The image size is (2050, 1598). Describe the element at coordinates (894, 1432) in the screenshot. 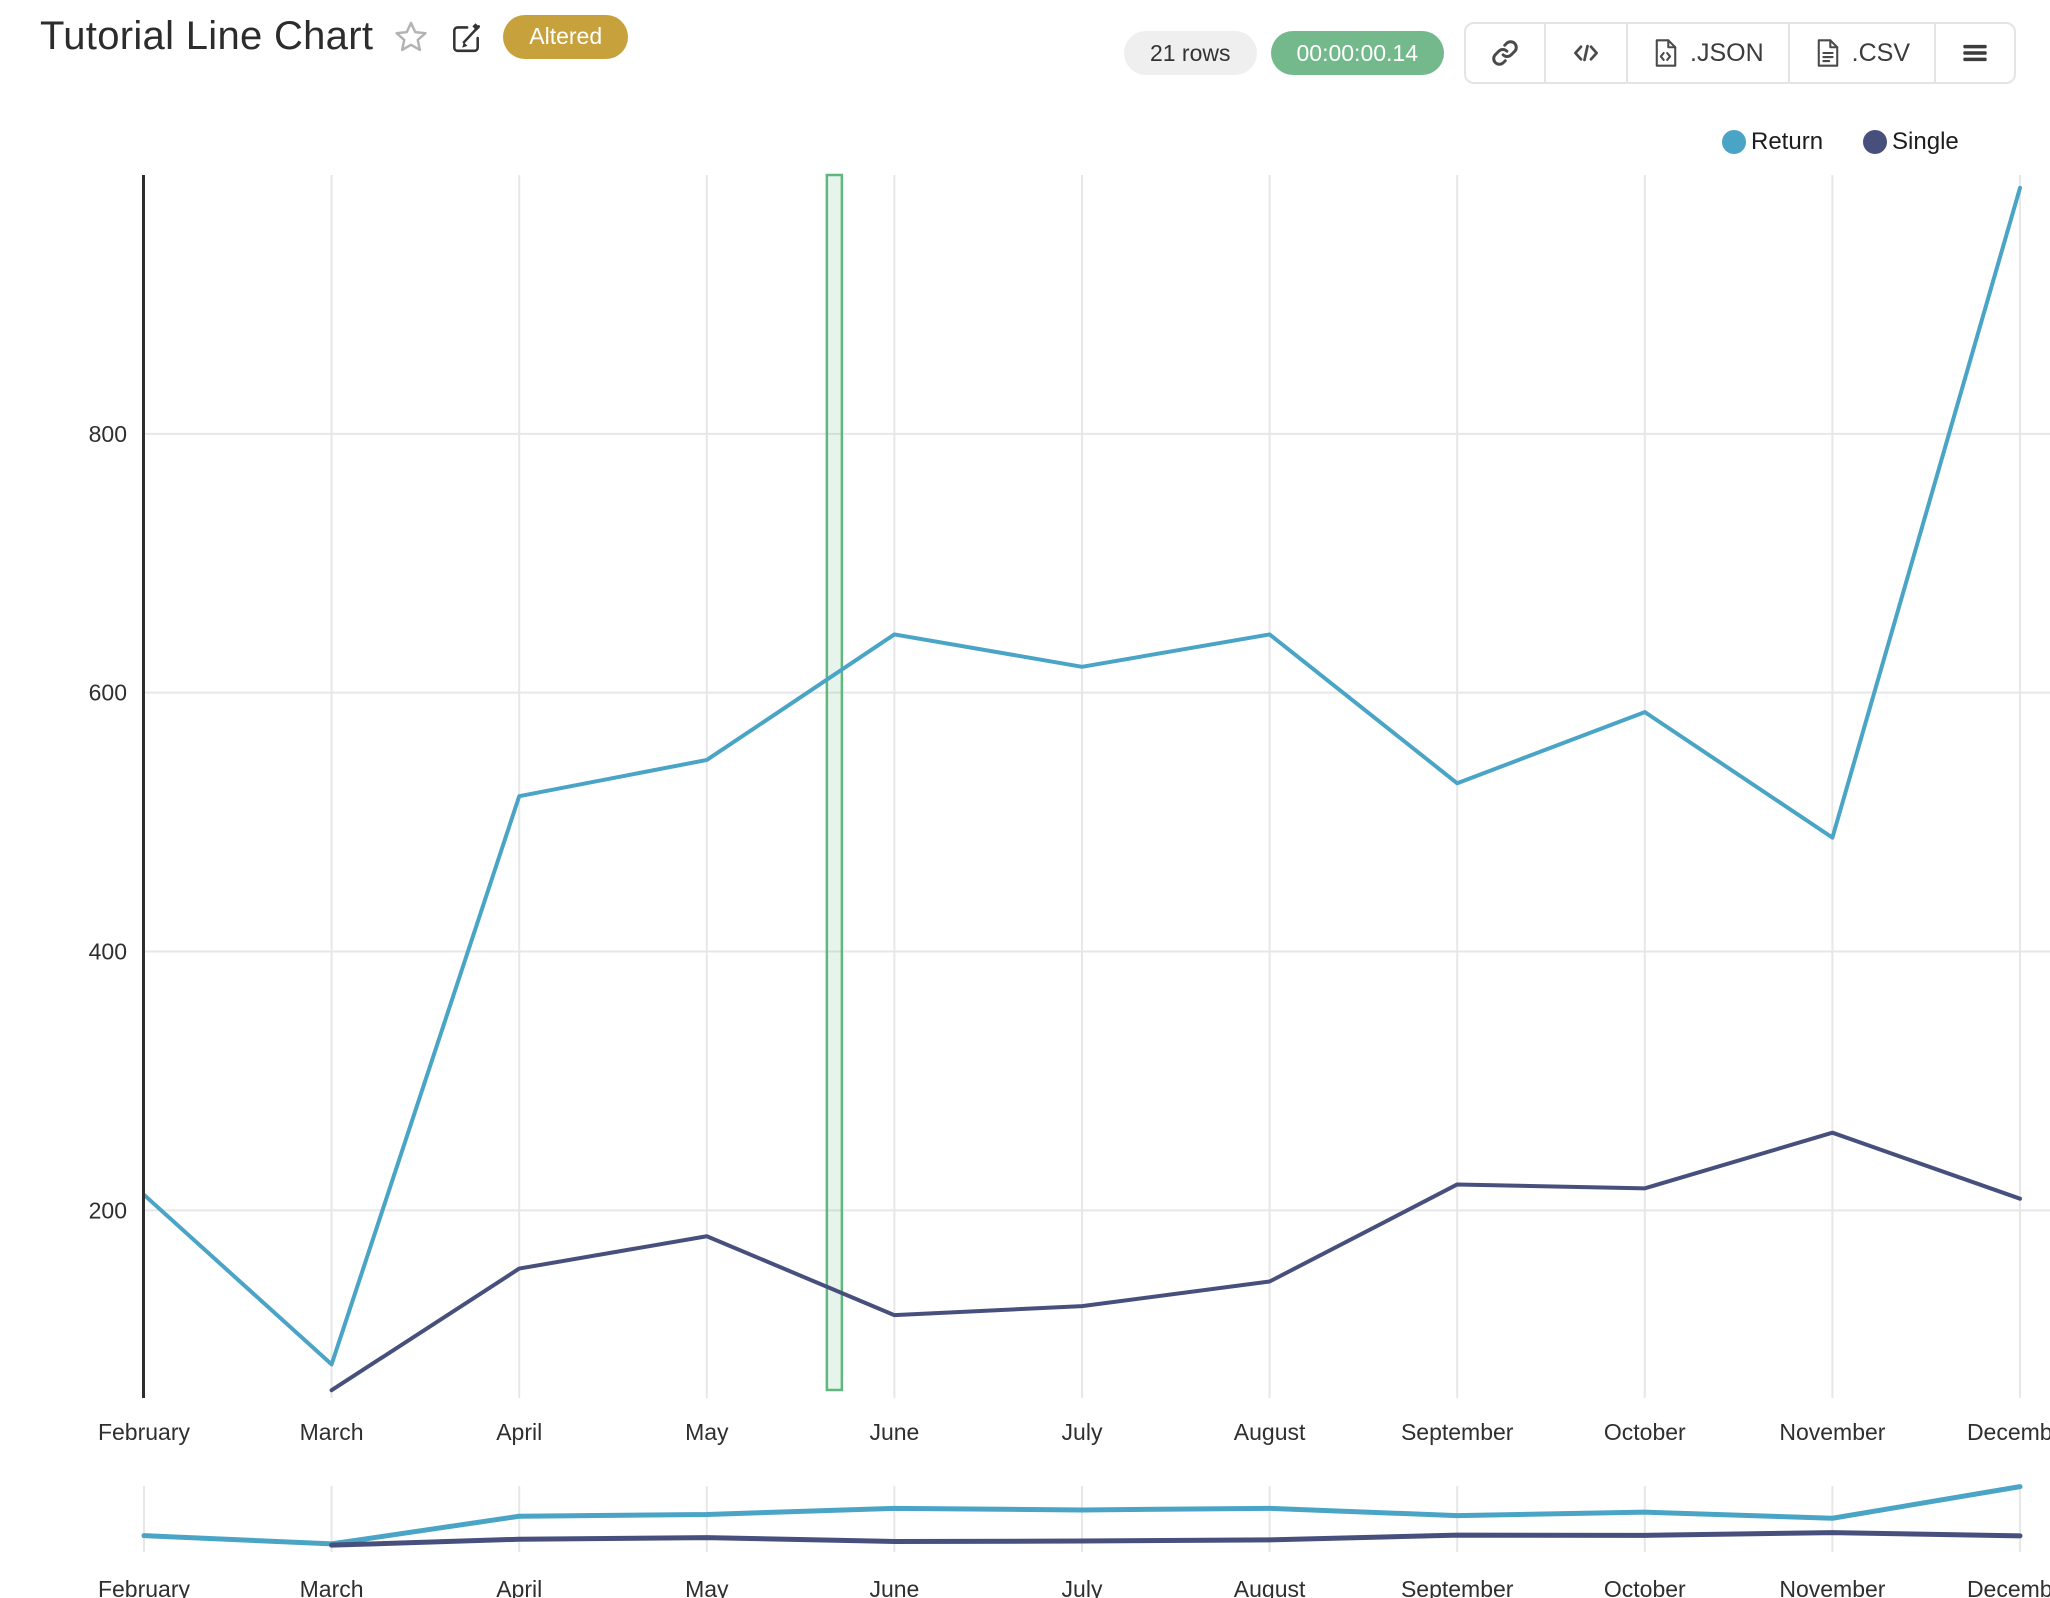

I see `x-tick-label: June` at that location.